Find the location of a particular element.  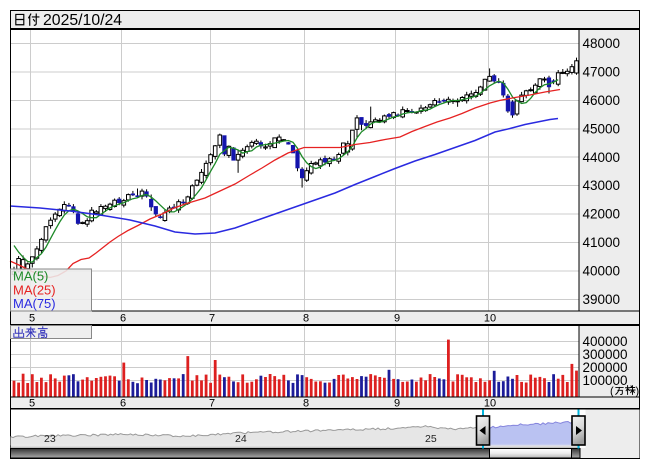

svg-text: 43000 is located at coordinates (602, 185).